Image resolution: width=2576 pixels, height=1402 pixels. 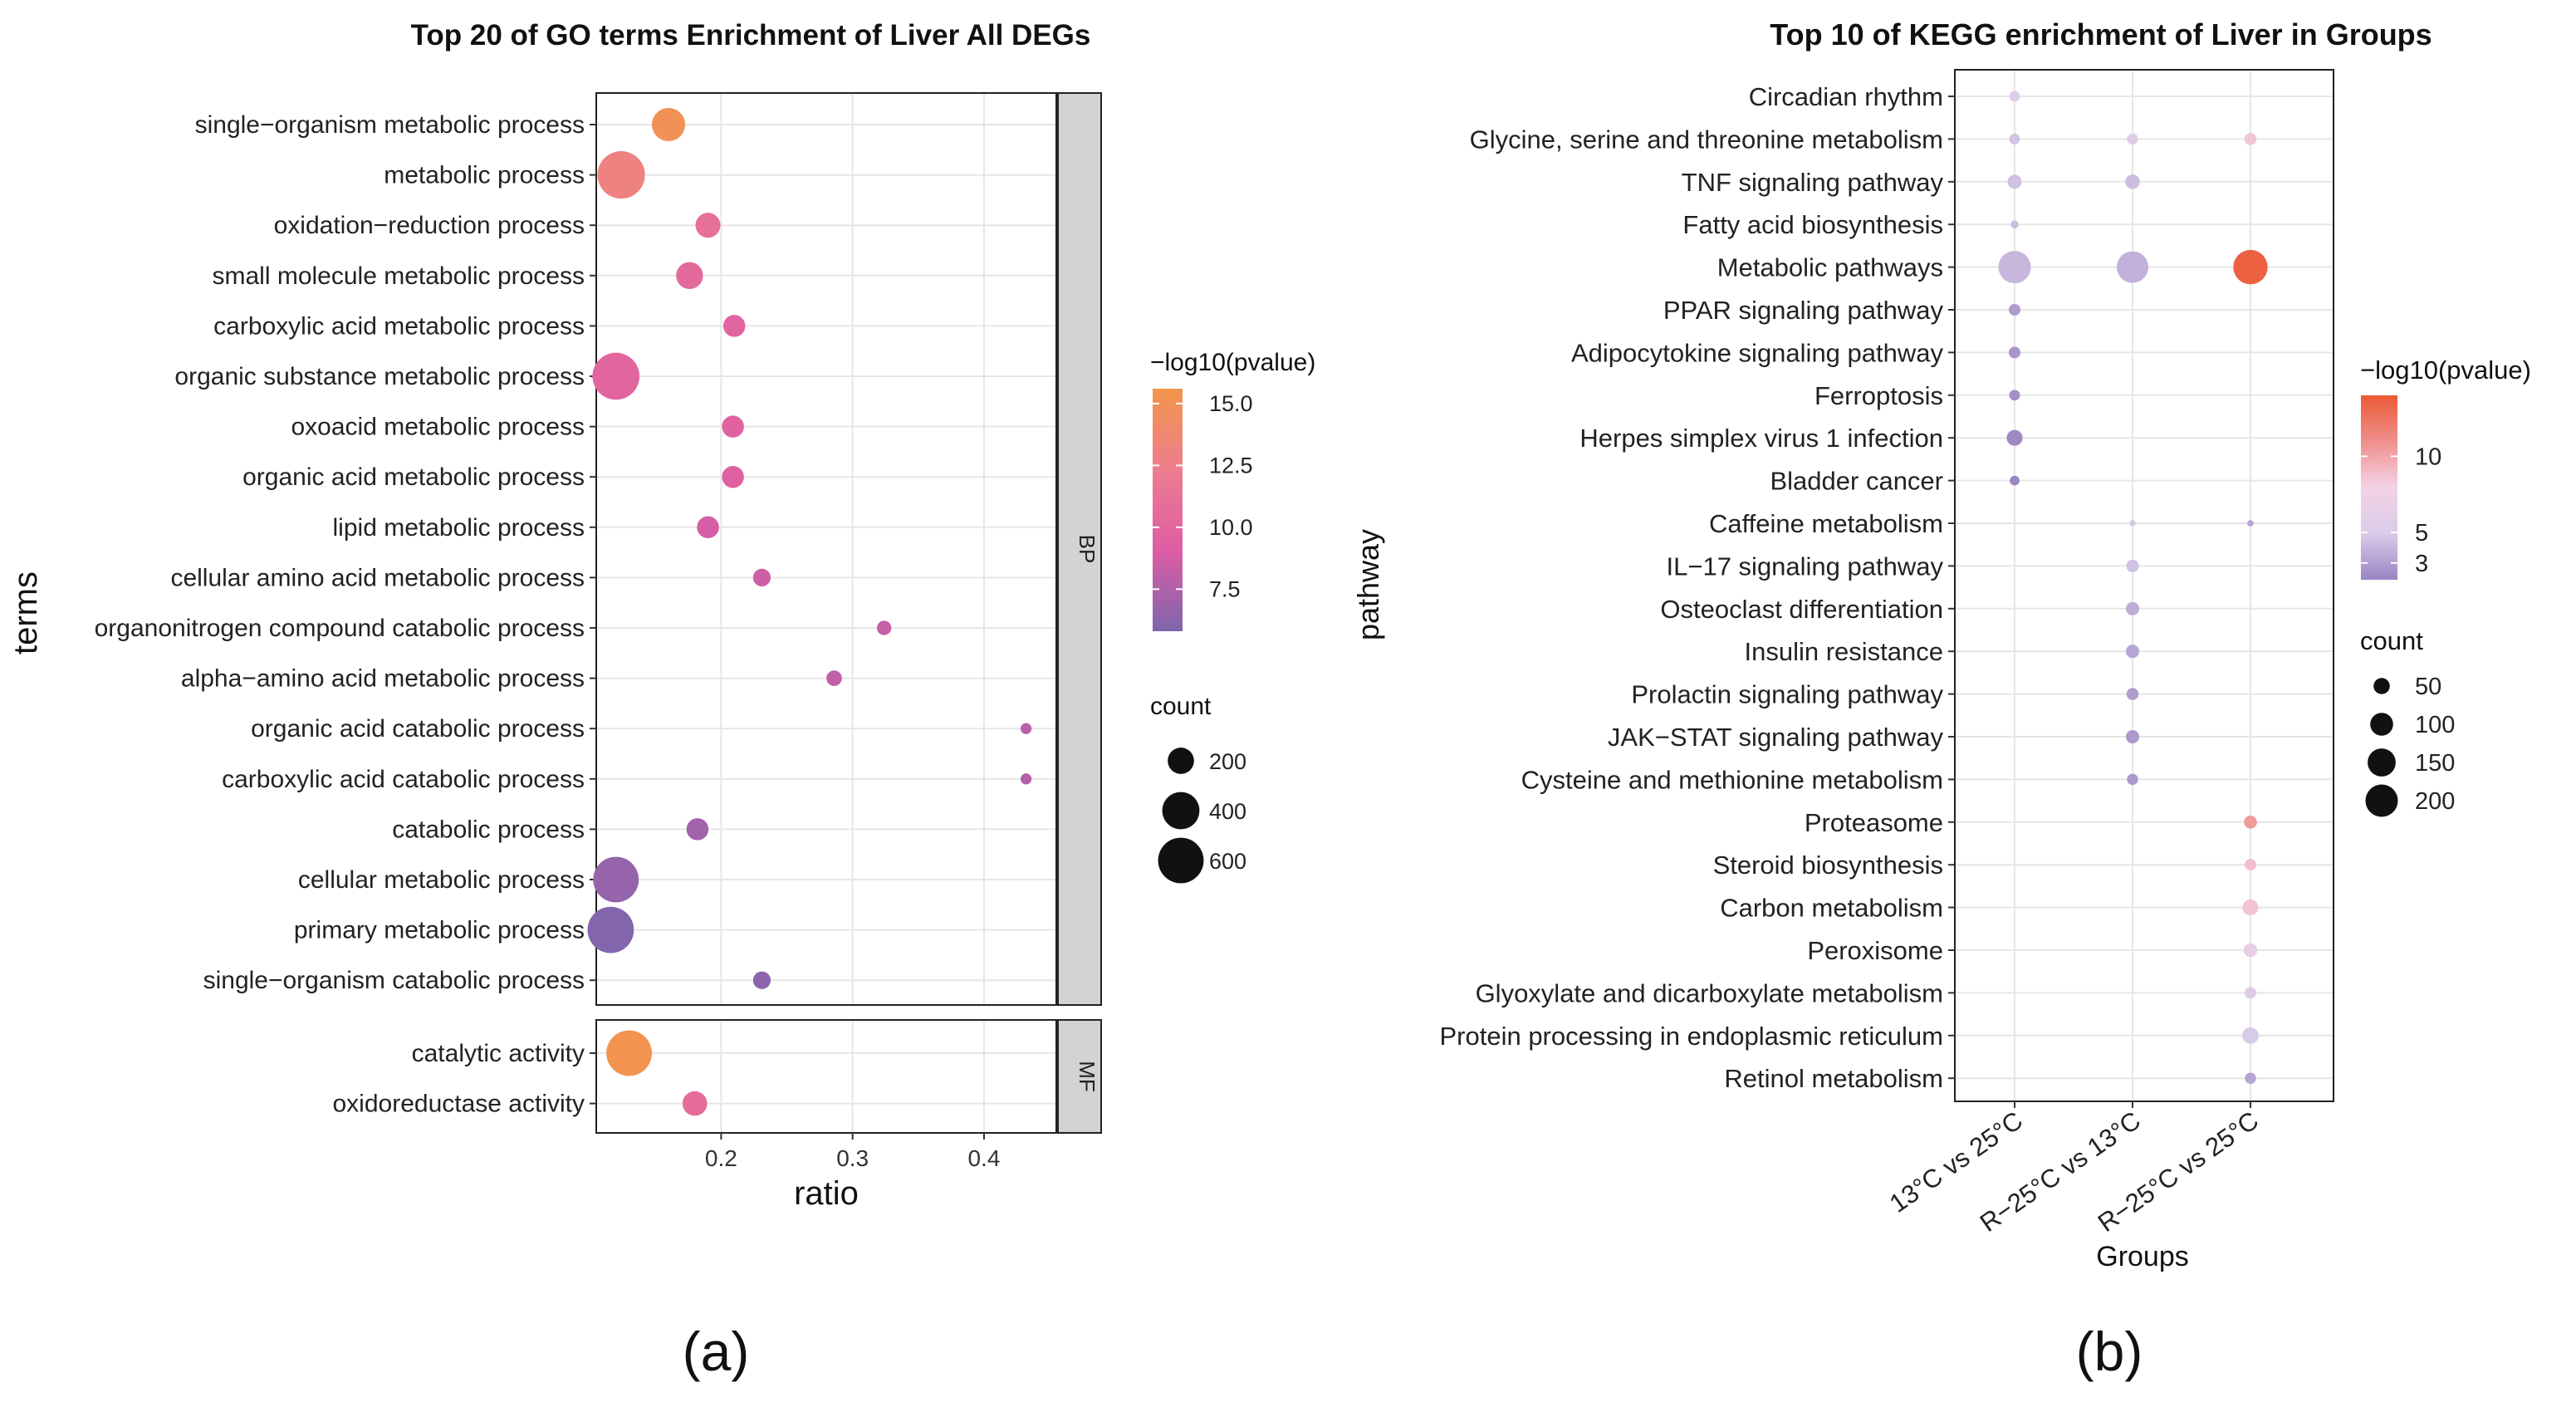 I want to click on go-term-ticks, so click(x=593, y=615).